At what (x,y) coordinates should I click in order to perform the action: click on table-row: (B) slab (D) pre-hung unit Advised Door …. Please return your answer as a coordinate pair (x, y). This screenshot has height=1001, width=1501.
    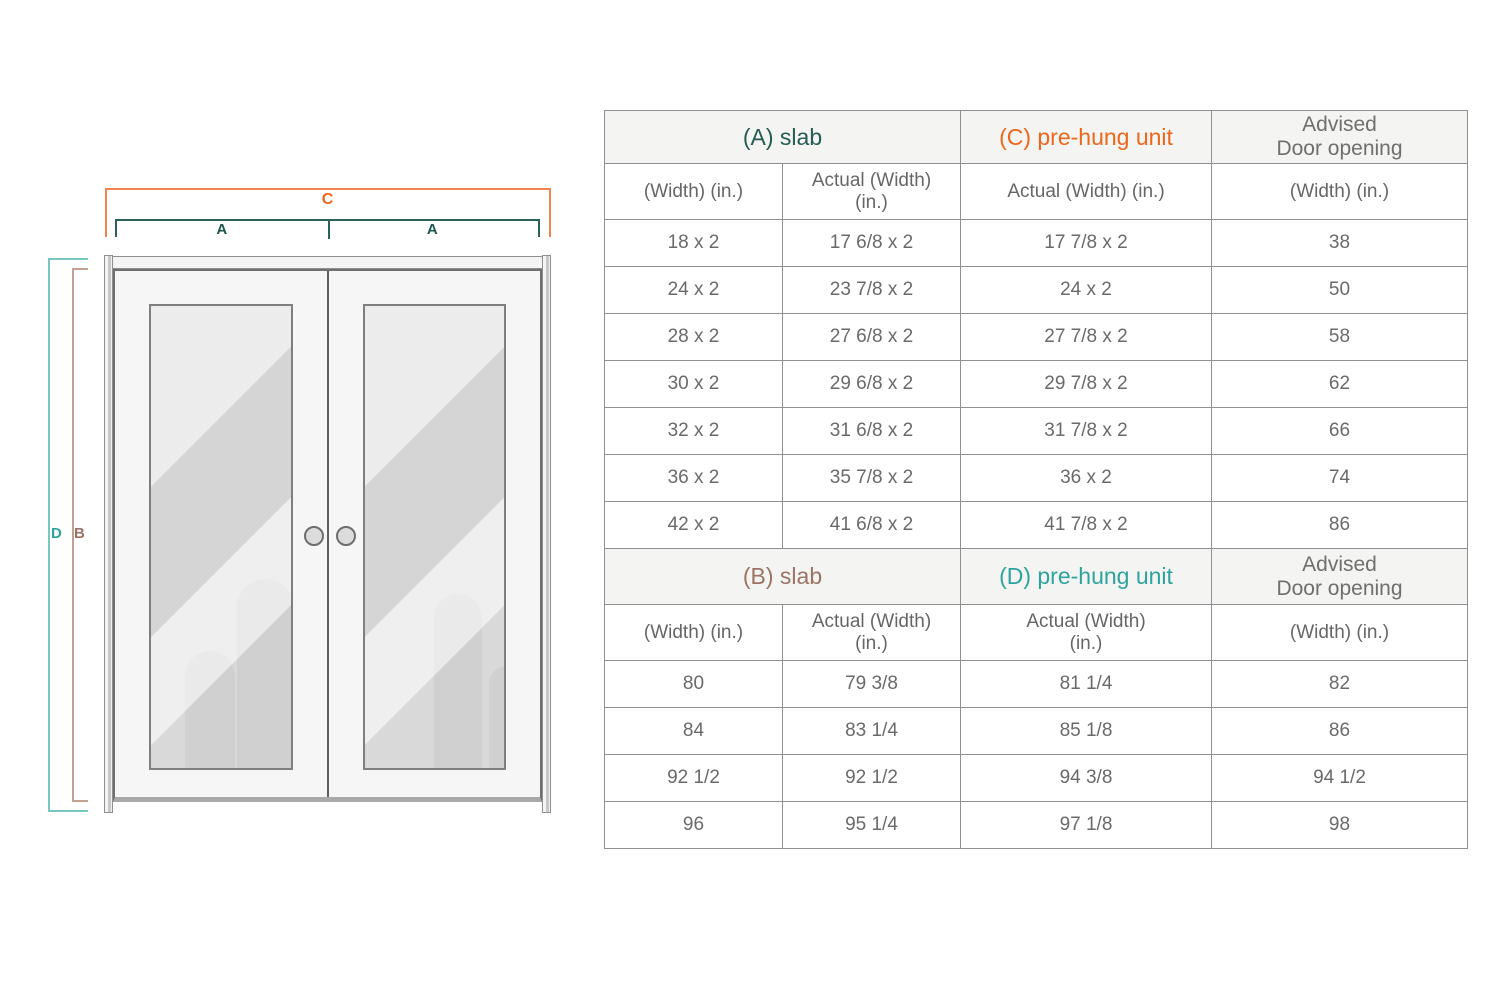
    Looking at the image, I should click on (1036, 577).